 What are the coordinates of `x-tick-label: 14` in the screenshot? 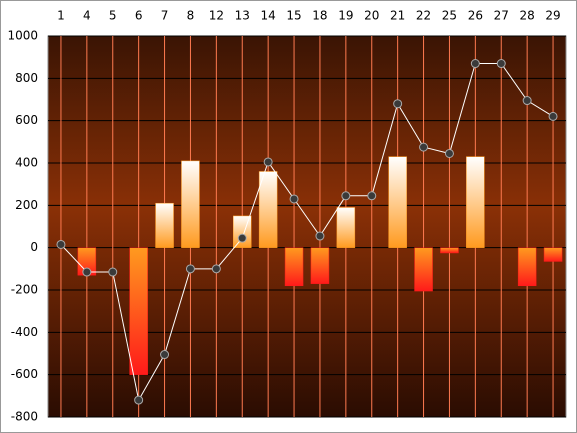 It's located at (268, 16).